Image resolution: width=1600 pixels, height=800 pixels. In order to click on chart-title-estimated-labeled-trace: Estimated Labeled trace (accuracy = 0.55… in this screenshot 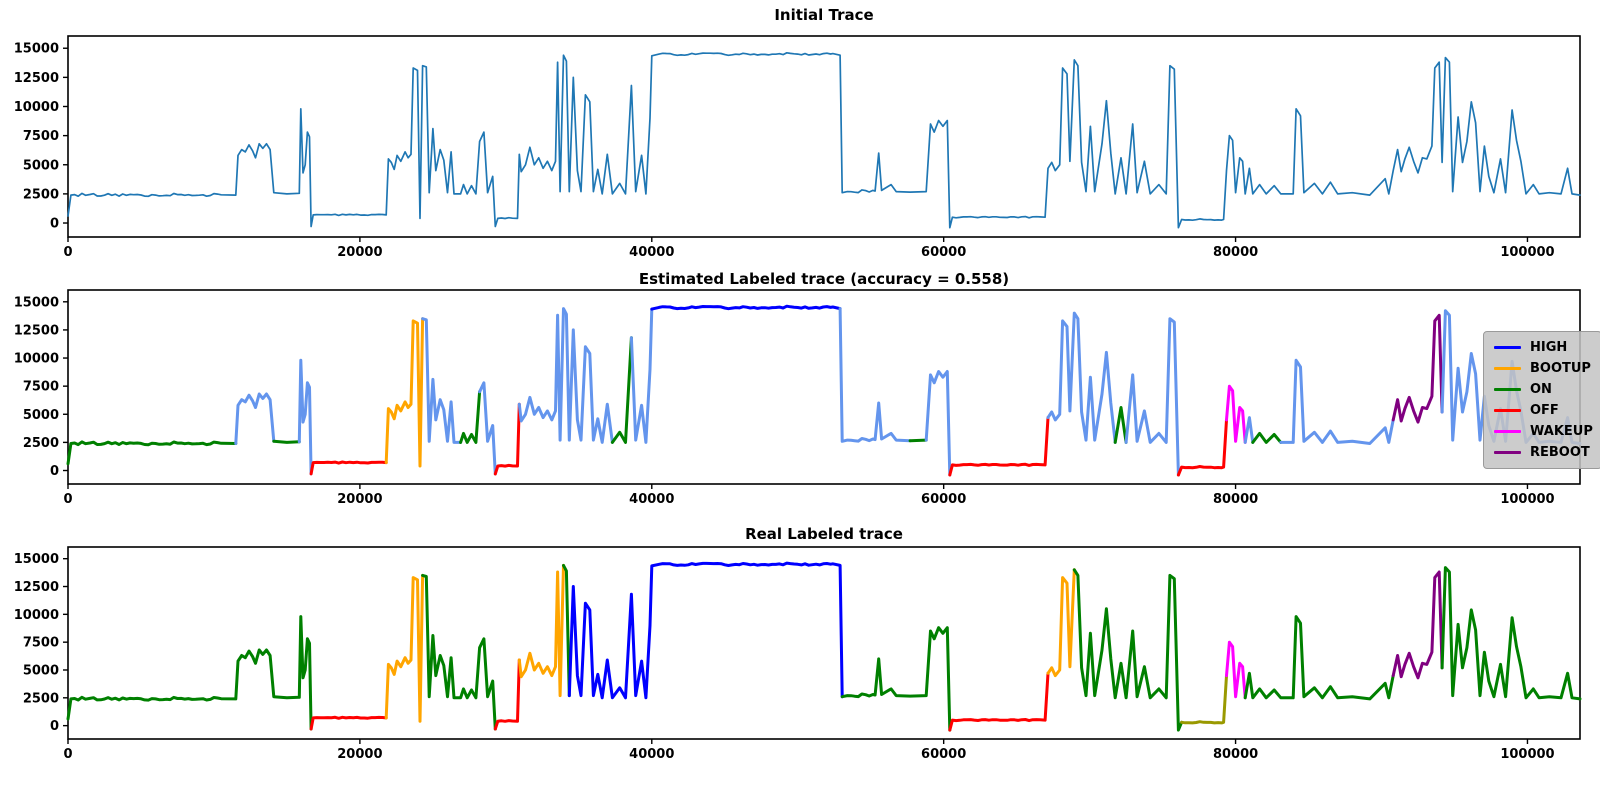, I will do `click(824, 279)`.